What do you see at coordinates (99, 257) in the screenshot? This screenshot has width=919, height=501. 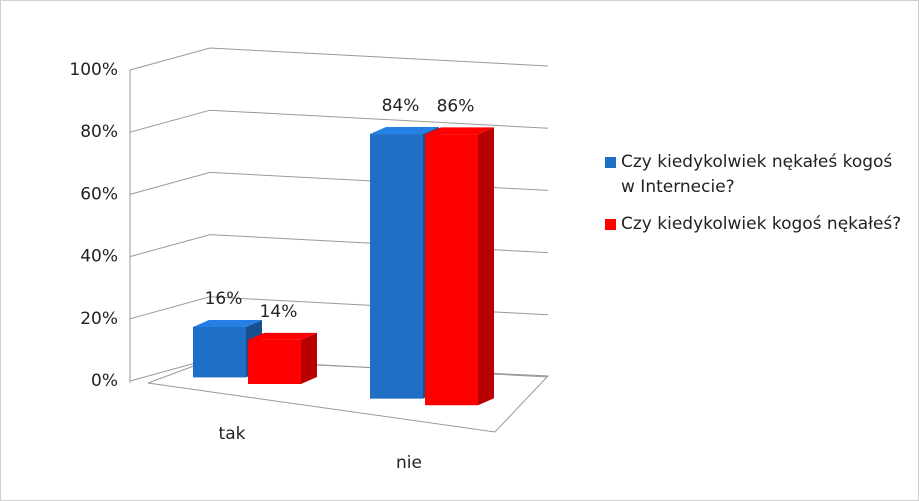 I see `y-tick-label: 40%` at bounding box center [99, 257].